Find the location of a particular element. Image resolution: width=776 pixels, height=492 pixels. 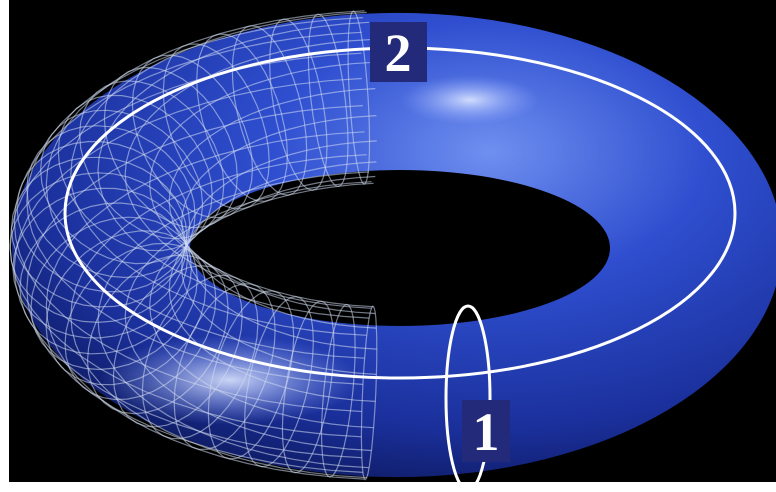

label-1: 1 is located at coordinates (486, 432).